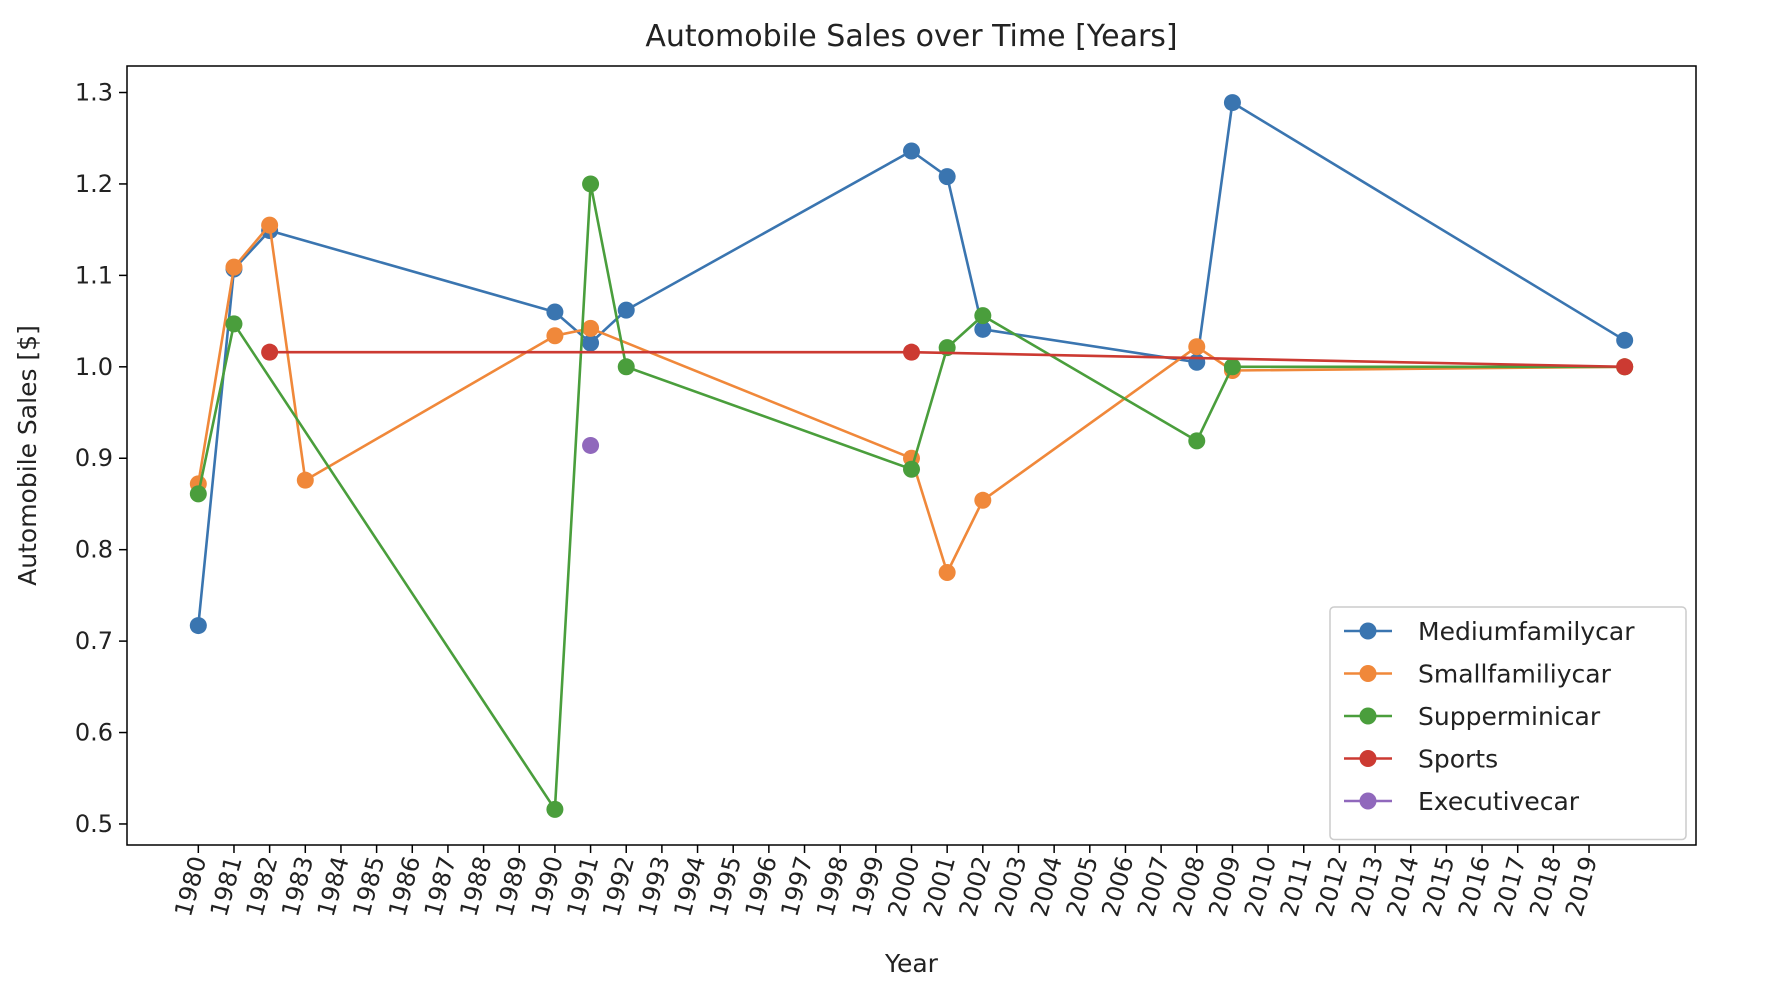 This screenshot has width=1772, height=988. I want to click on y-tick-label: 0.8, so click(94, 550).